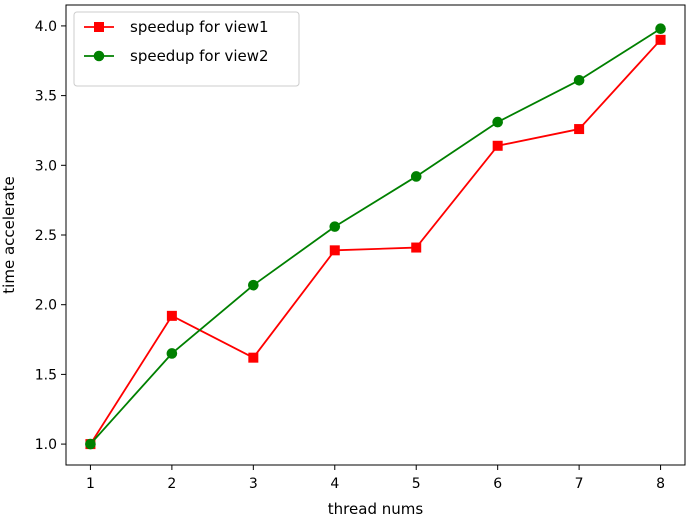 Image resolution: width=691 pixels, height=522 pixels. What do you see at coordinates (9, 234) in the screenshot?
I see `y-axis-label: time accelerate` at bounding box center [9, 234].